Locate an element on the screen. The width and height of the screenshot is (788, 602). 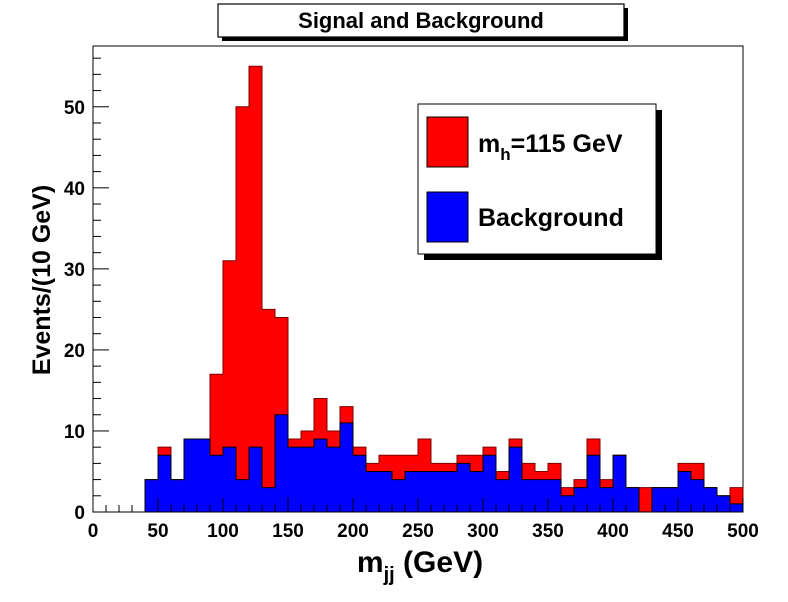
legend-swatch-signal is located at coordinates (447, 142).